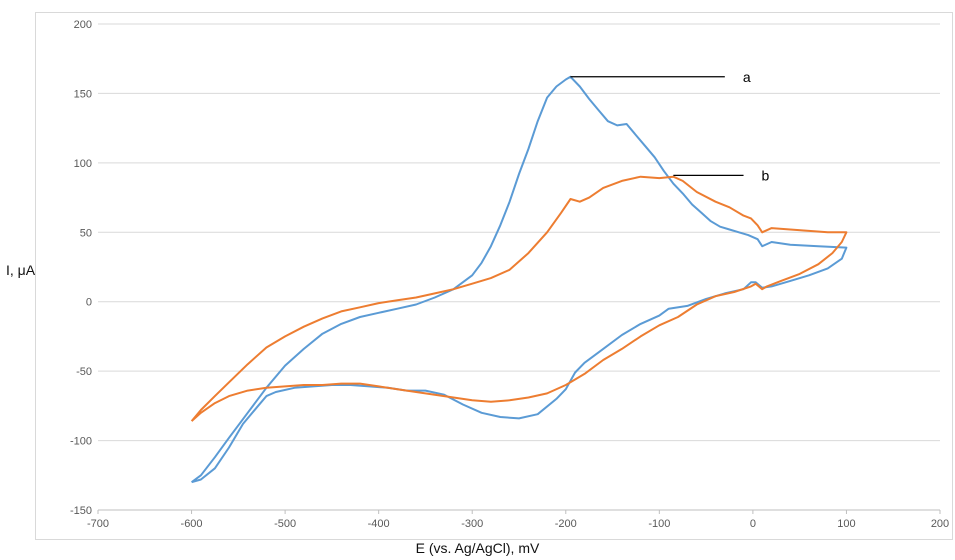 This screenshot has width=955, height=560. What do you see at coordinates (83, 164) in the screenshot?
I see `y-tick-label: 100` at bounding box center [83, 164].